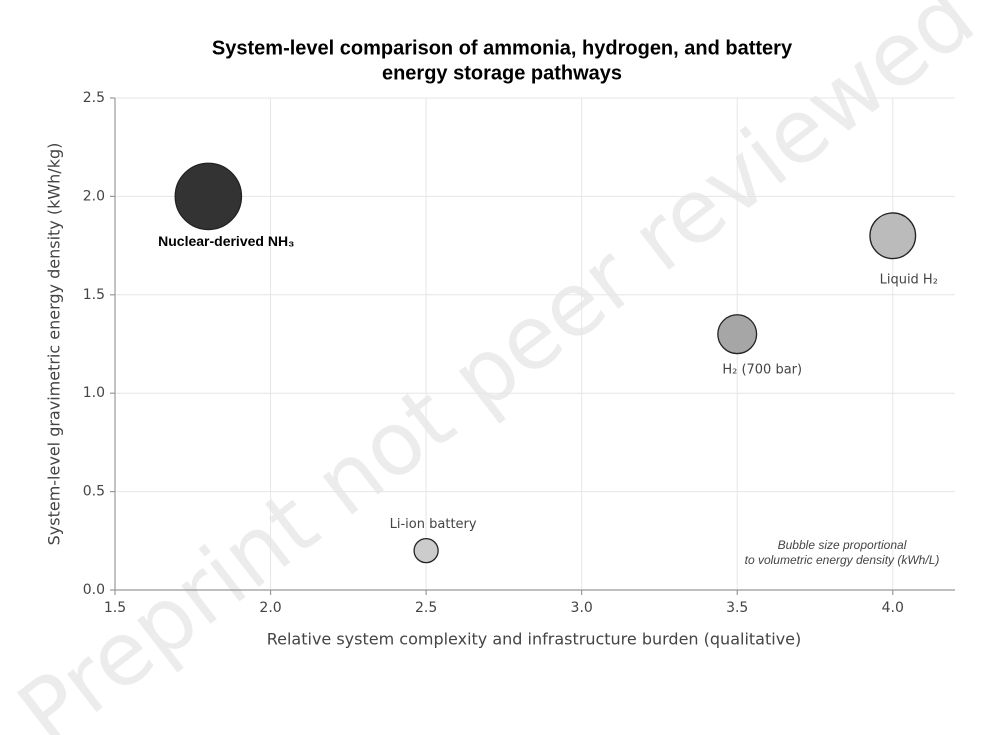 This screenshot has width=1000, height=735. What do you see at coordinates (94, 393) in the screenshot?
I see `y-tick-label: 1.0` at bounding box center [94, 393].